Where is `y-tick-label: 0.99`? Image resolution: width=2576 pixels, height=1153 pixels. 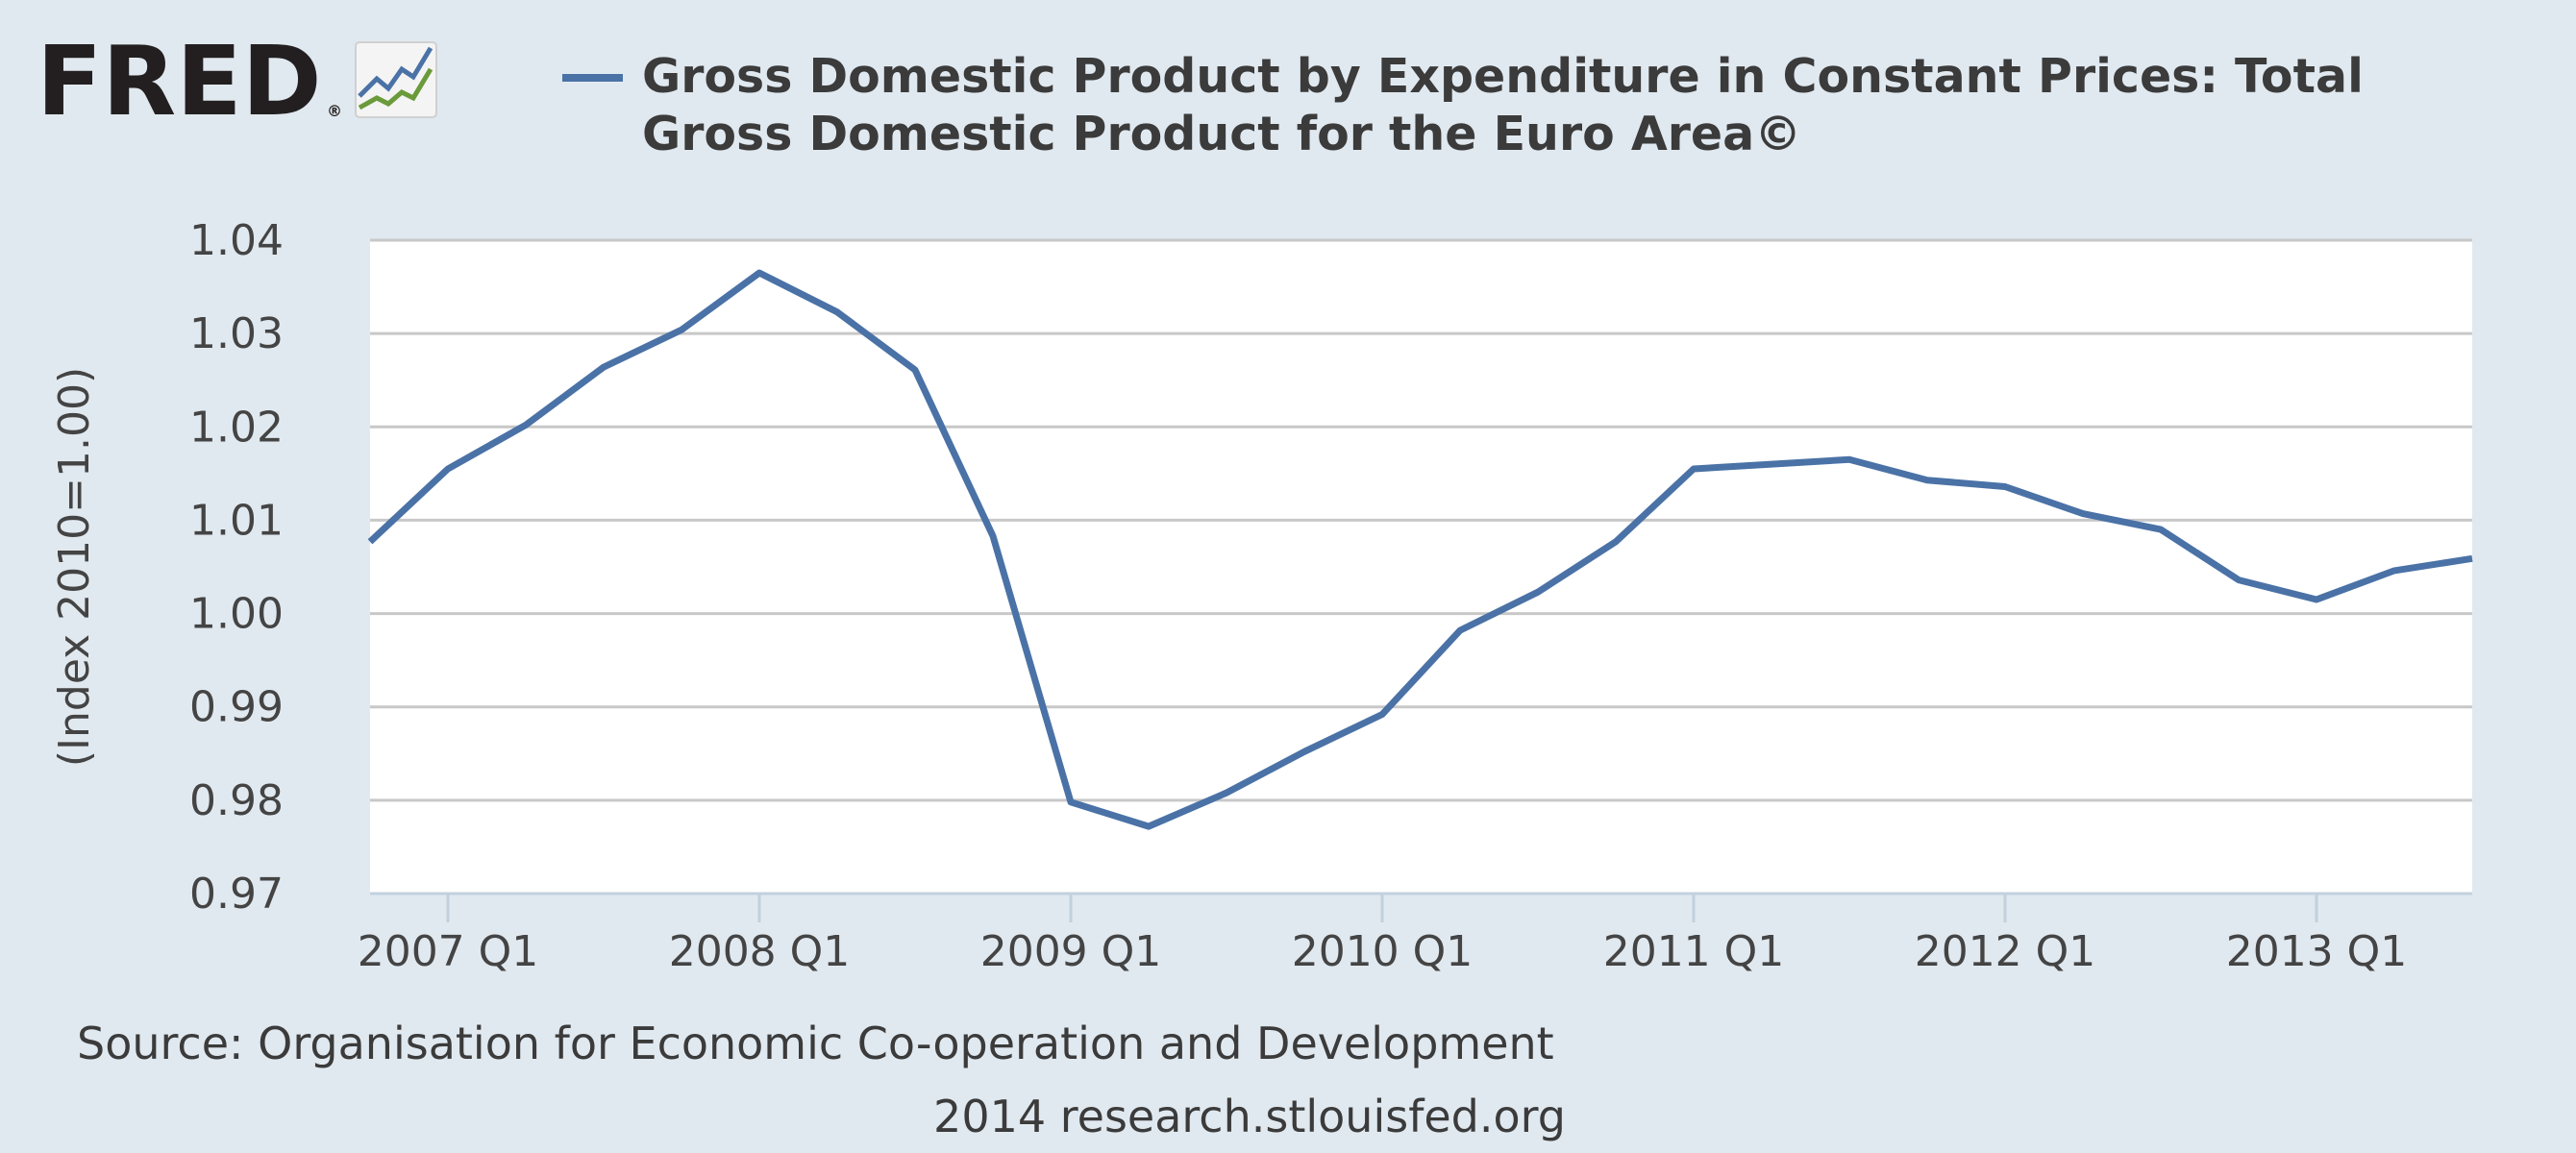 y-tick-label: 0.99 is located at coordinates (236, 708).